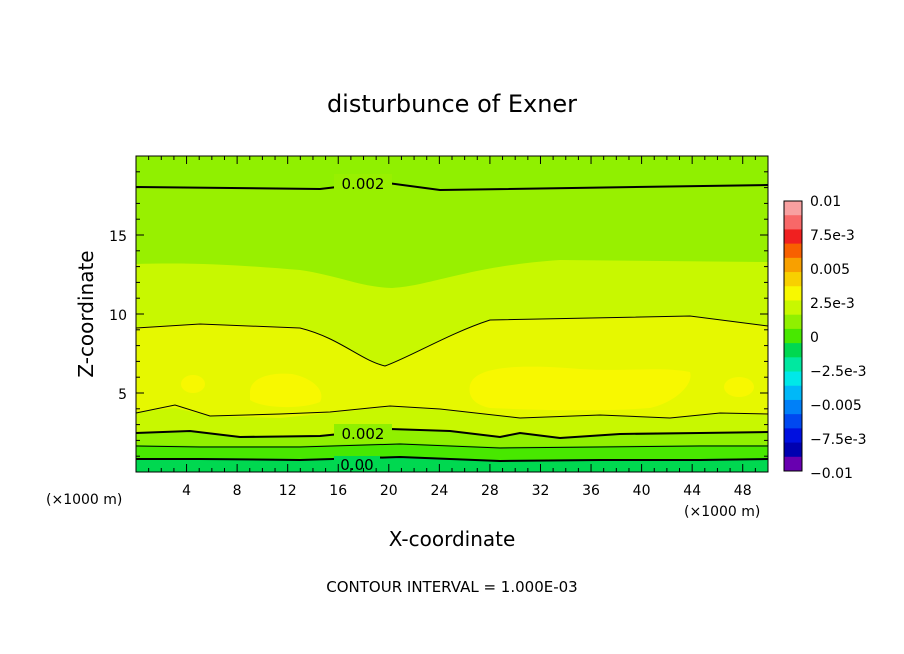 This screenshot has height=654, width=904. What do you see at coordinates (452, 433) in the screenshot?
I see `contour-0.002-lower` at bounding box center [452, 433].